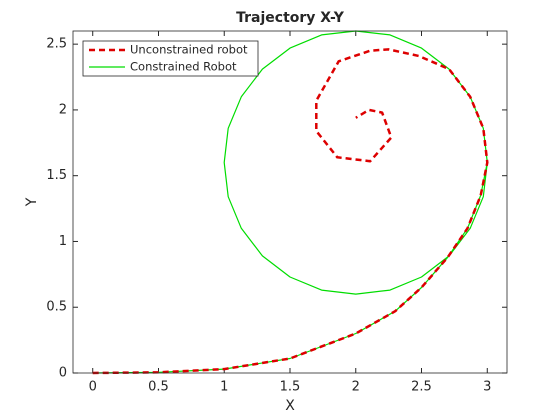 This screenshot has height=420, width=560. What do you see at coordinates (189, 50) in the screenshot?
I see `legend-label: Unconstrained robot` at bounding box center [189, 50].